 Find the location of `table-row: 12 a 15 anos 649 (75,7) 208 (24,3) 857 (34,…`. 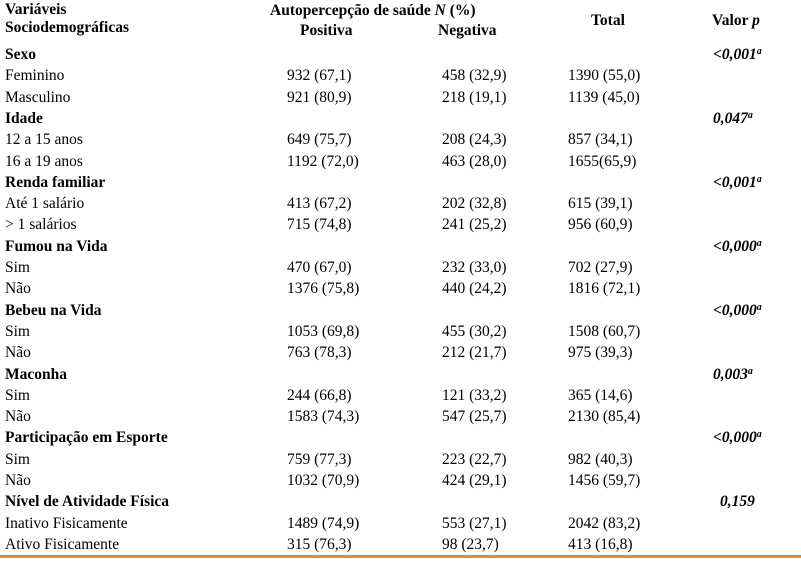

table-row: 12 a 15 anos 649 (75,7) 208 (24,3) 857 (34,… is located at coordinates (400, 139).